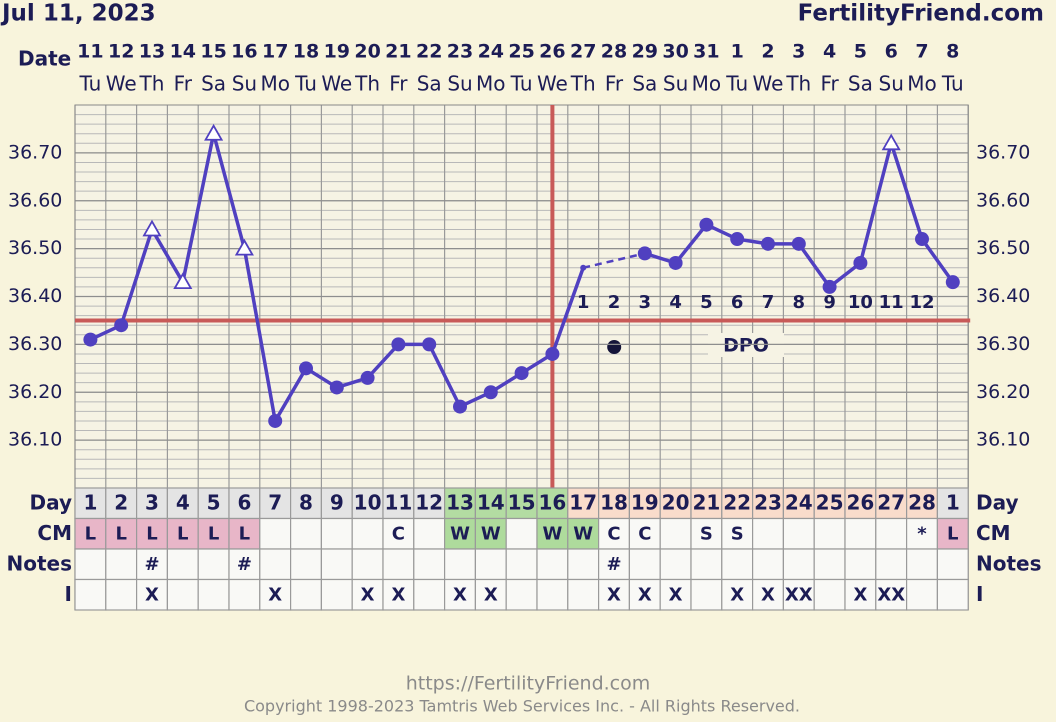 The image size is (1056, 722). I want to click on open-marker, so click(183, 281).